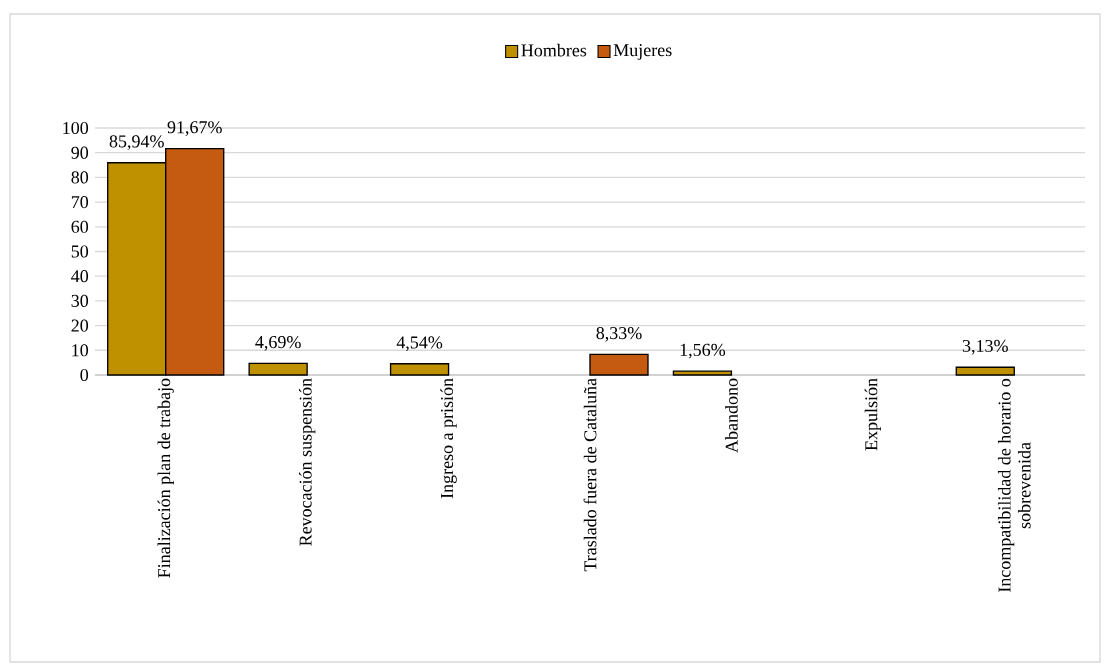 The image size is (1104, 666). What do you see at coordinates (590, 475) in the screenshot?
I see `x-tick-label: Traslado fuera de Cataluña` at bounding box center [590, 475].